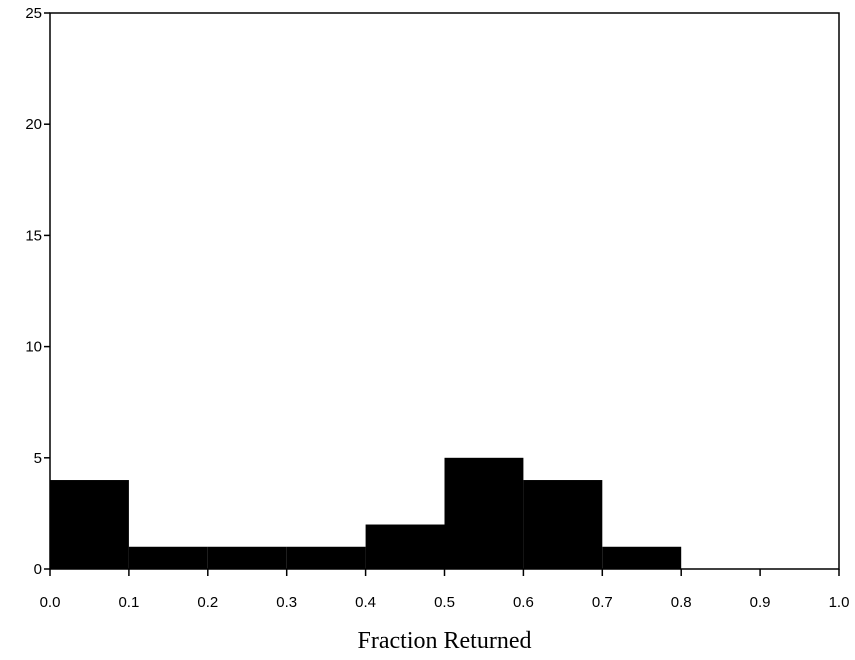 The image size is (855, 660). What do you see at coordinates (38, 458) in the screenshot?
I see `y-tick-label: 5` at bounding box center [38, 458].